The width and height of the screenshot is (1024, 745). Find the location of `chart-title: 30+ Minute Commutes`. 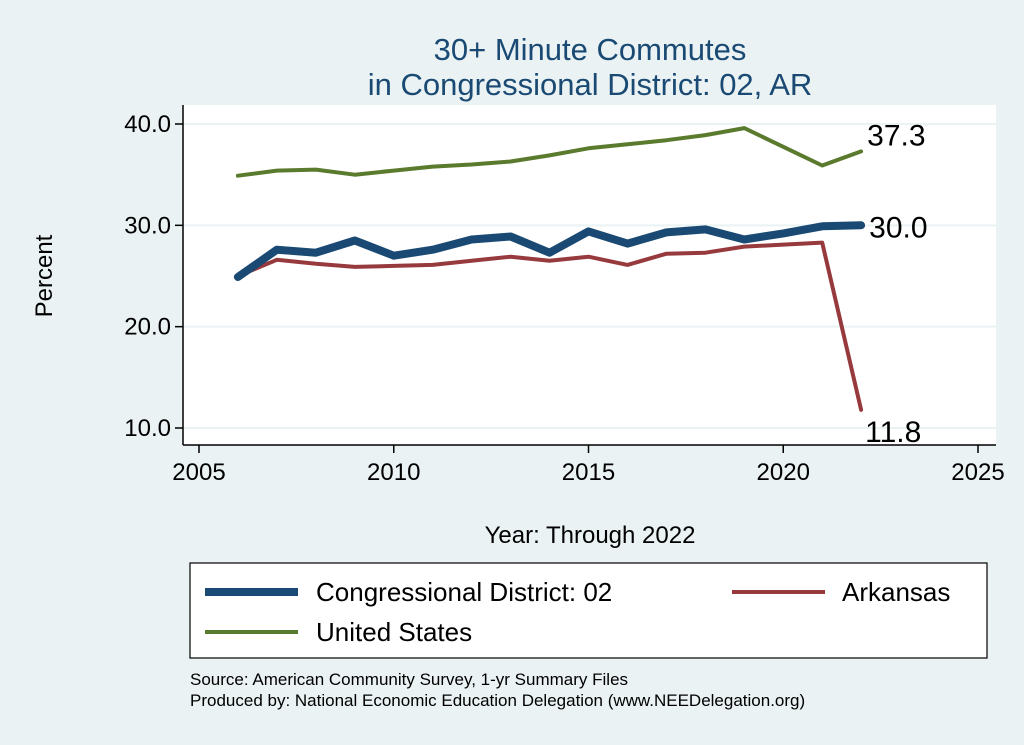

chart-title: 30+ Minute Commutes is located at coordinates (590, 49).